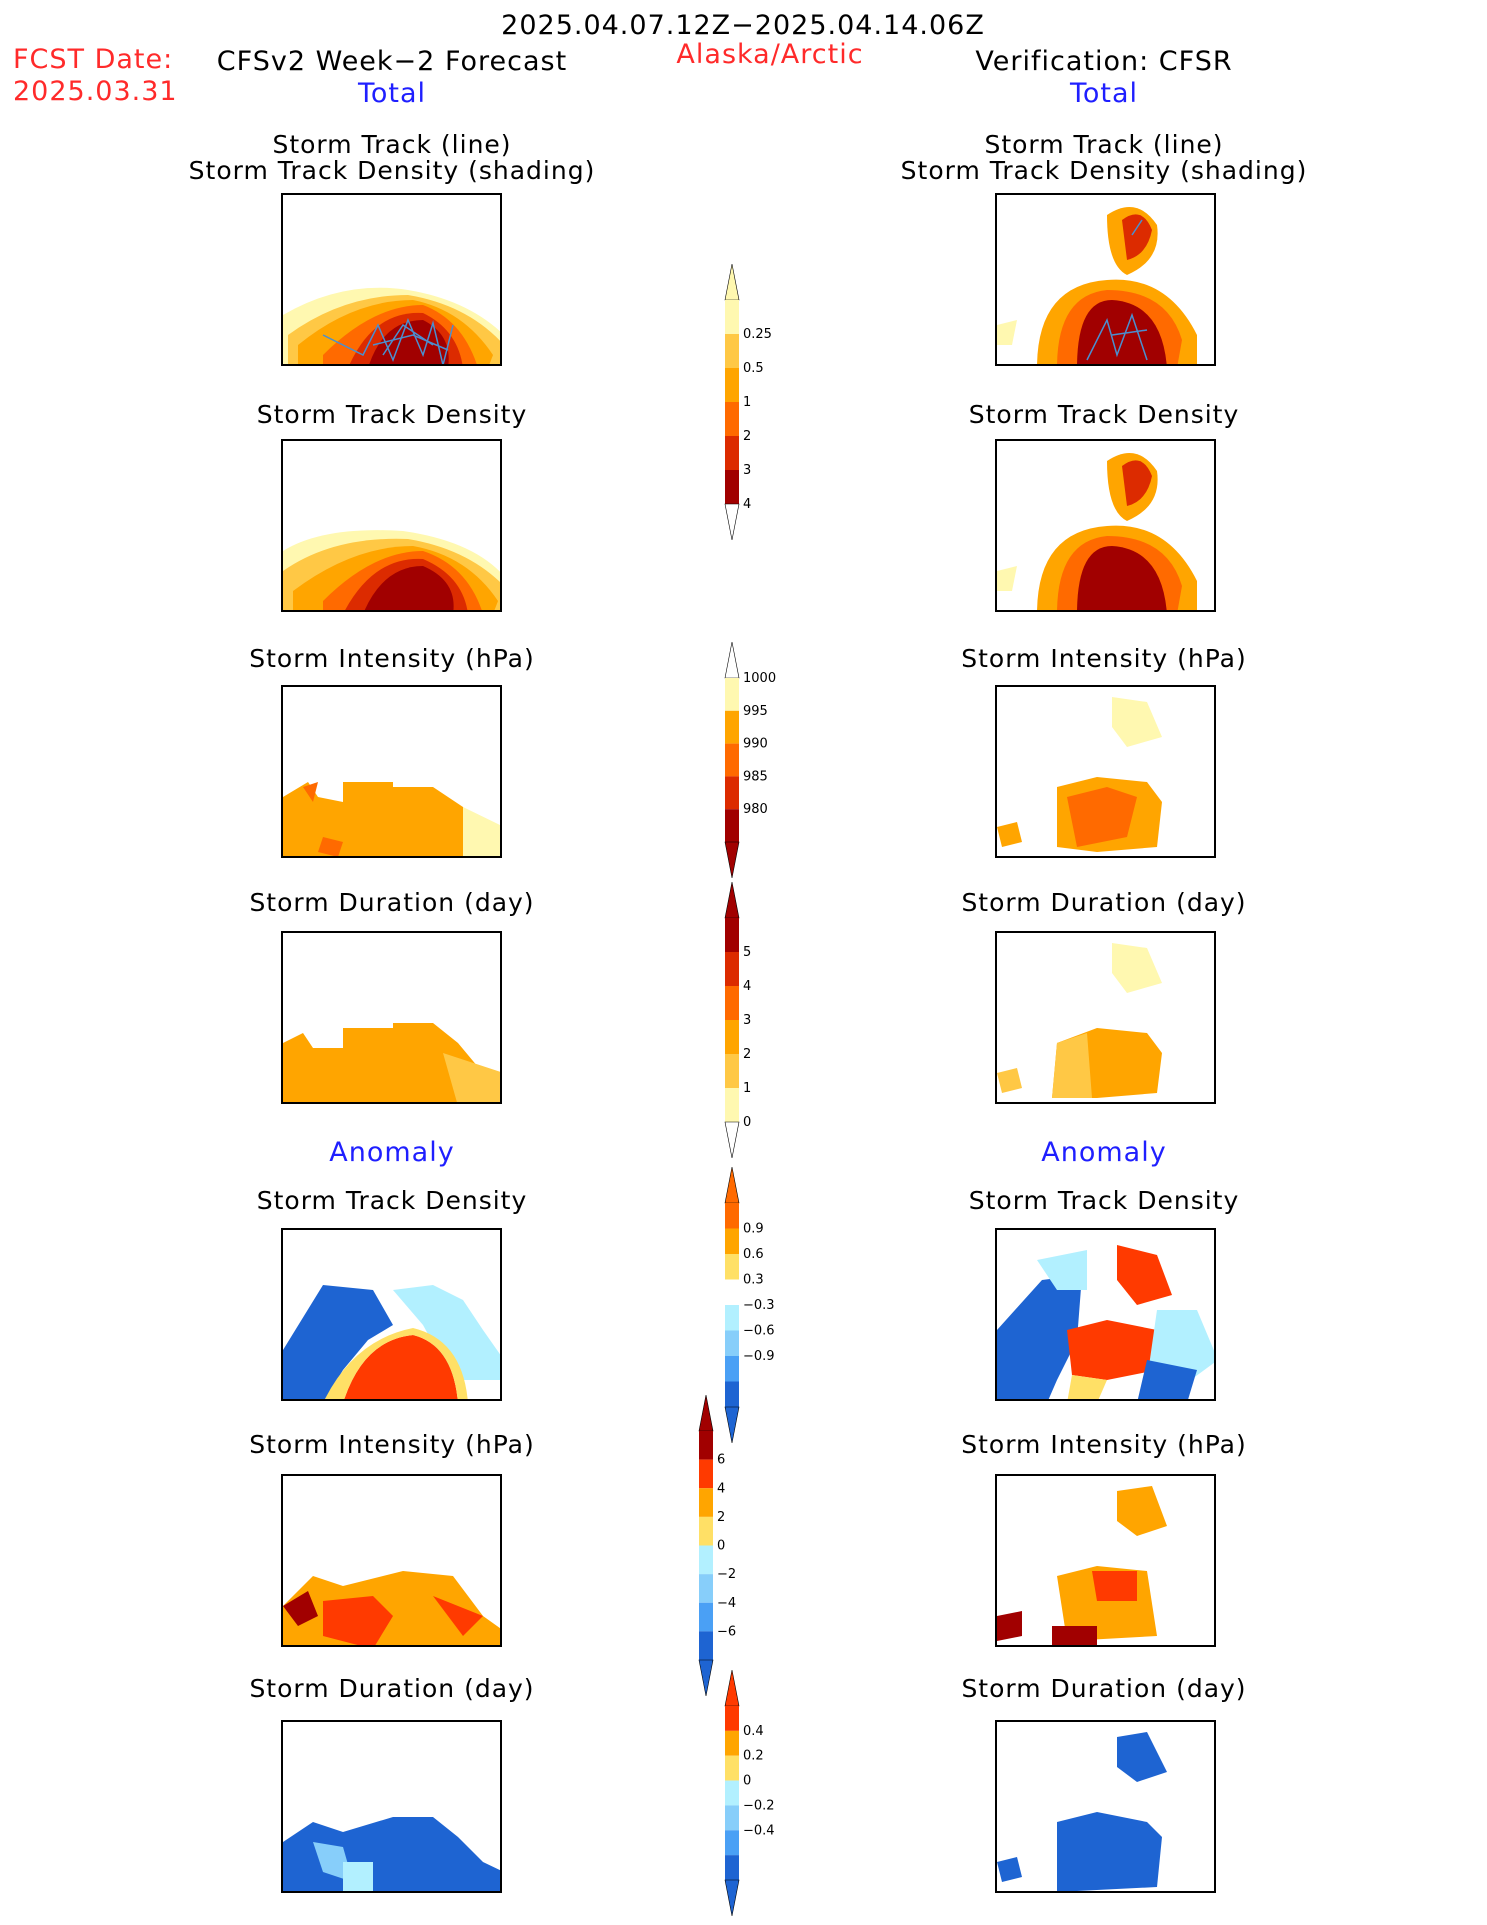 The height and width of the screenshot is (1925, 1487). I want to click on map-panel-left-track, so click(391, 279).